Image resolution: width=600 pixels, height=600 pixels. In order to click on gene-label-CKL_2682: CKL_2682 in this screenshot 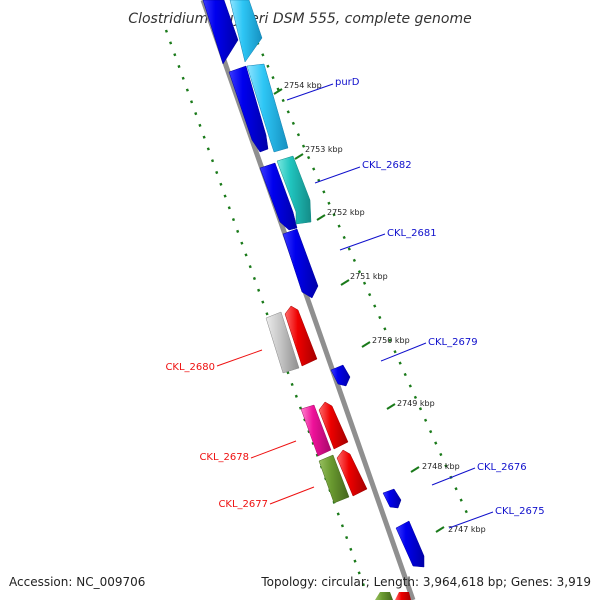, I will do `click(387, 165)`.